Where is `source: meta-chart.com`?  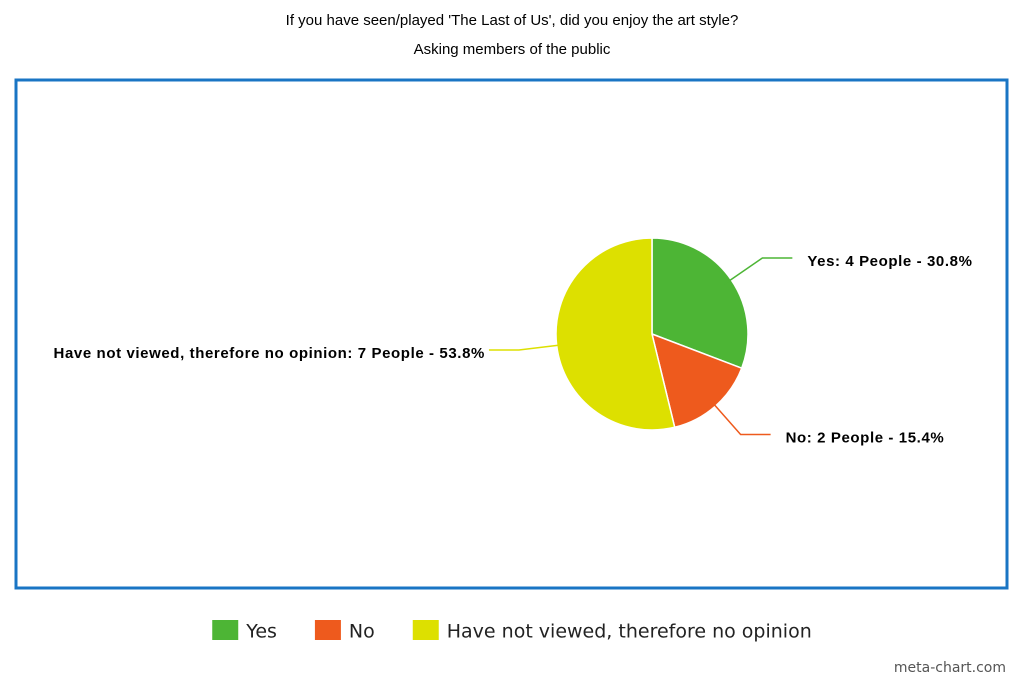 source: meta-chart.com is located at coordinates (950, 668).